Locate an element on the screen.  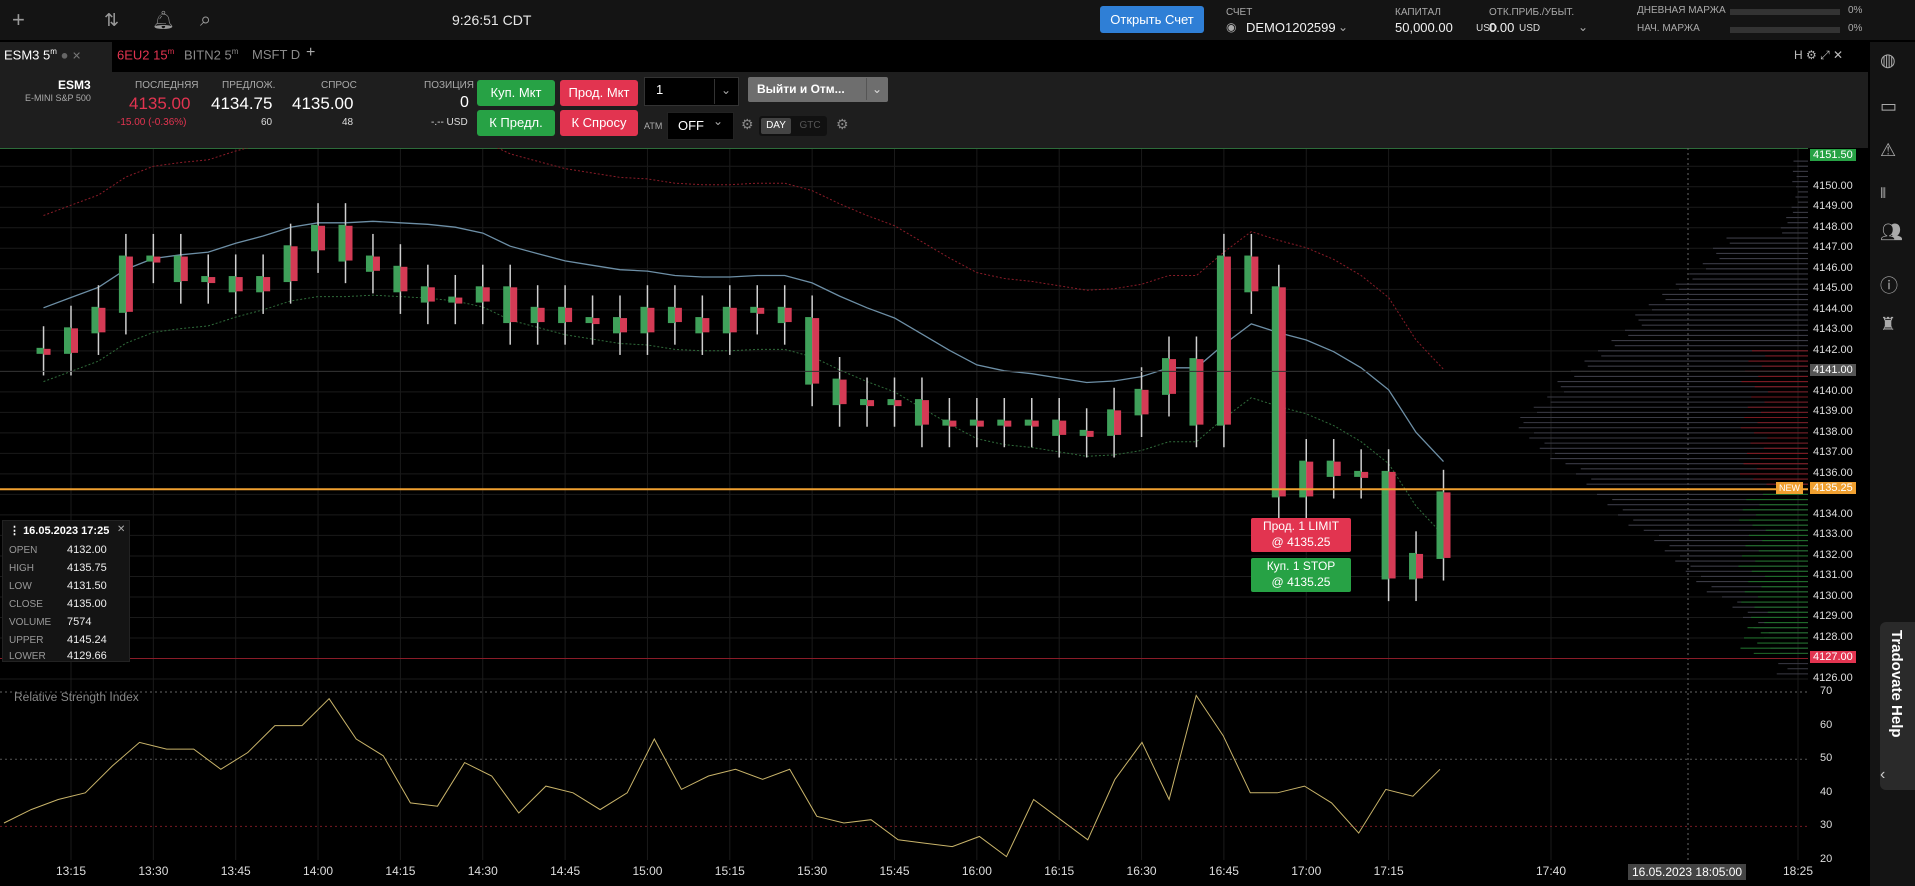
low-value: 4131.50 is located at coordinates (87, 586).